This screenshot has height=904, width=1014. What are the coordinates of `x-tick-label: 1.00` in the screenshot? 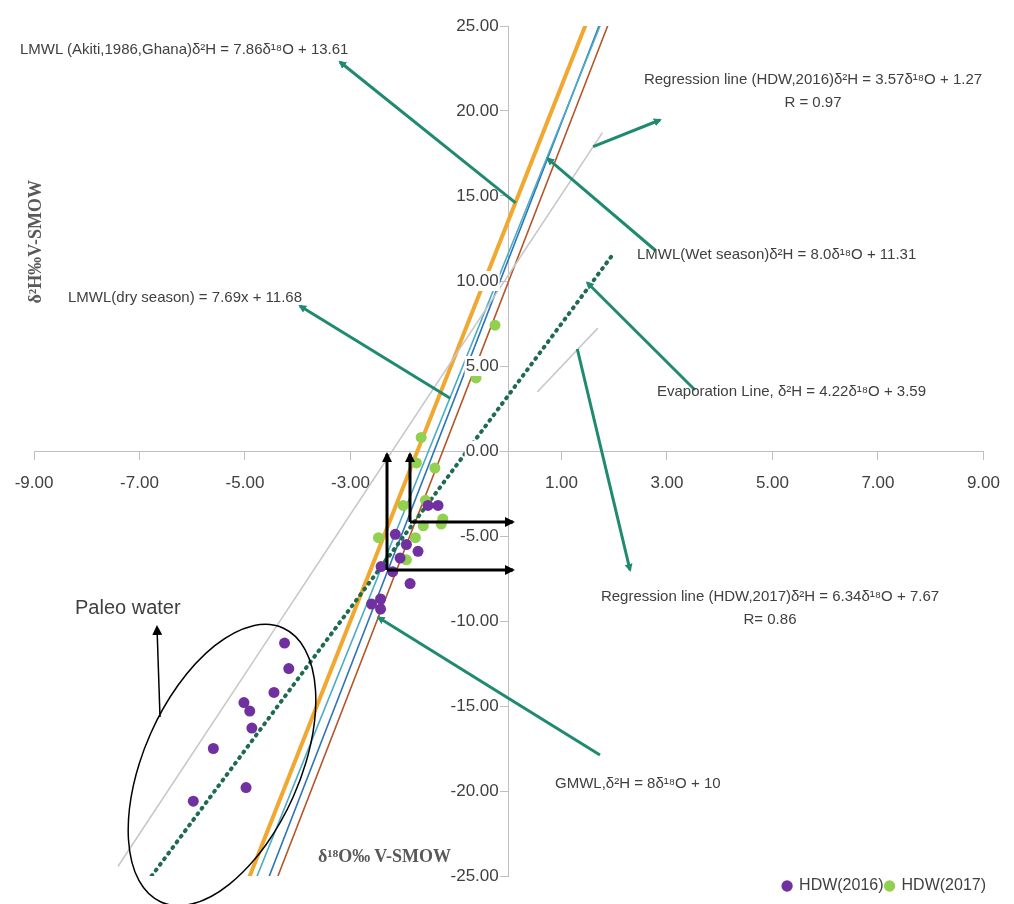 It's located at (561, 482).